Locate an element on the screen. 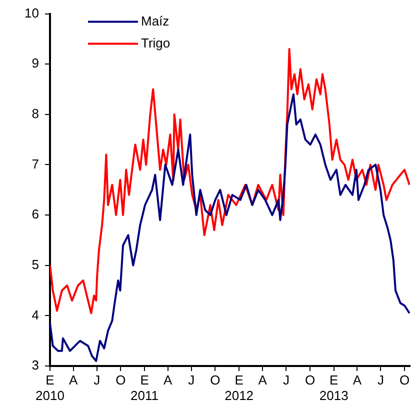 The width and height of the screenshot is (412, 406). y-tick-label: 9 is located at coordinates (35, 63).